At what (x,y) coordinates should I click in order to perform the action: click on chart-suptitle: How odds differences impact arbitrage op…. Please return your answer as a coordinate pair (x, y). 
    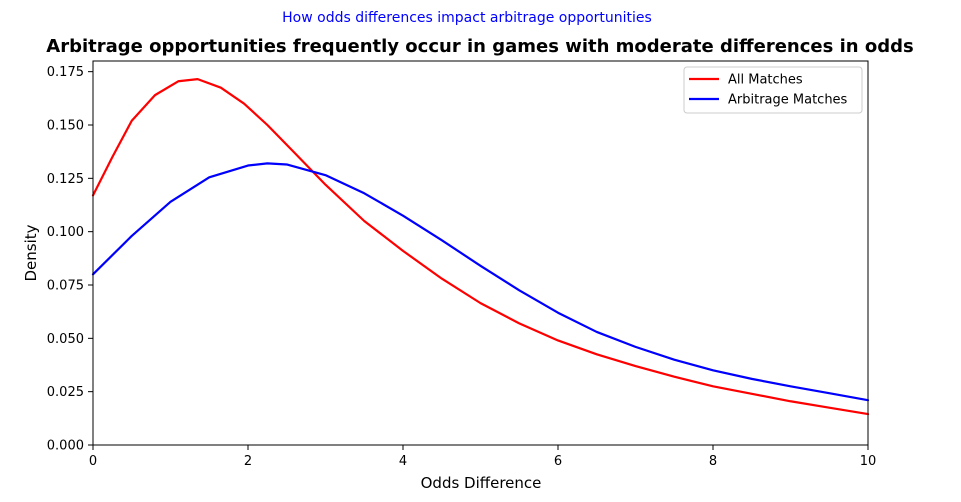
    Looking at the image, I should click on (467, 18).